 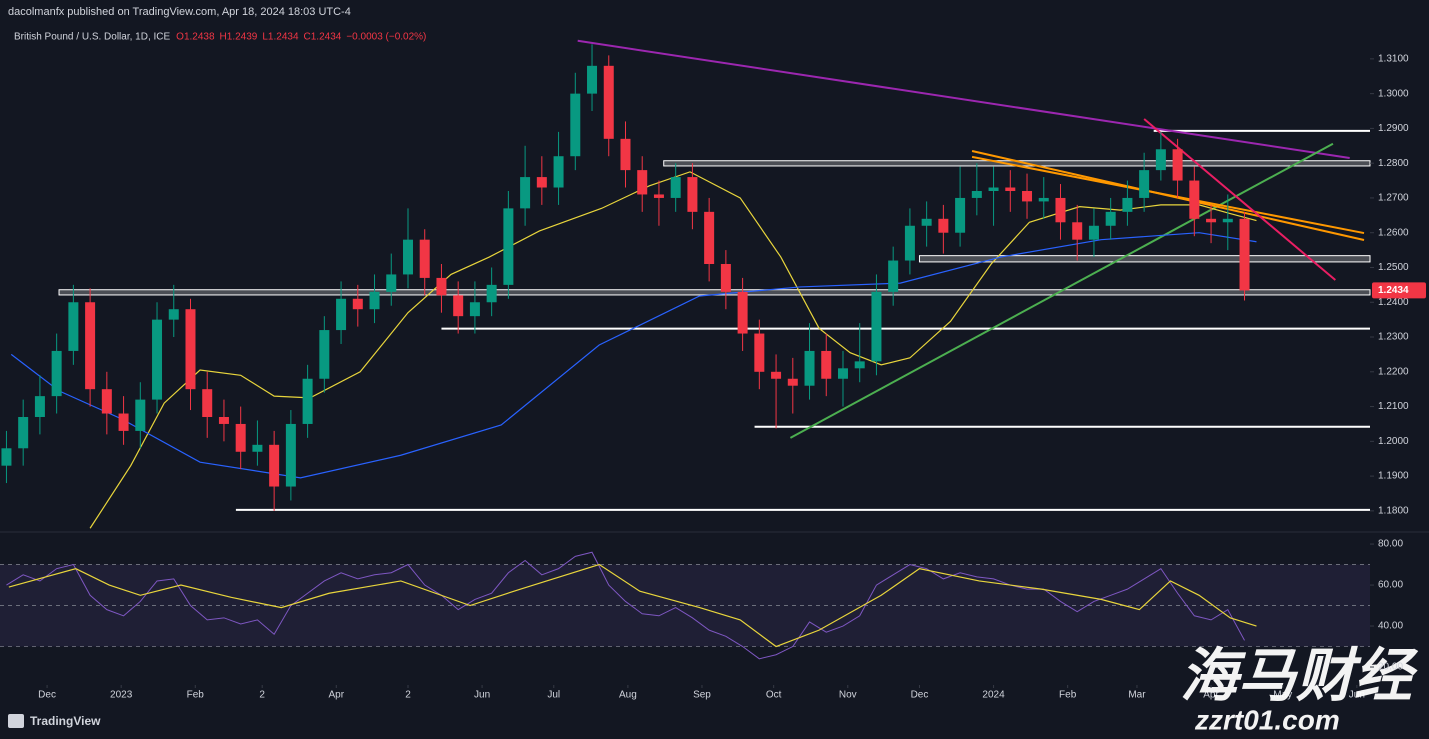 I want to click on x-tick-label: May, so click(x=1282, y=695).